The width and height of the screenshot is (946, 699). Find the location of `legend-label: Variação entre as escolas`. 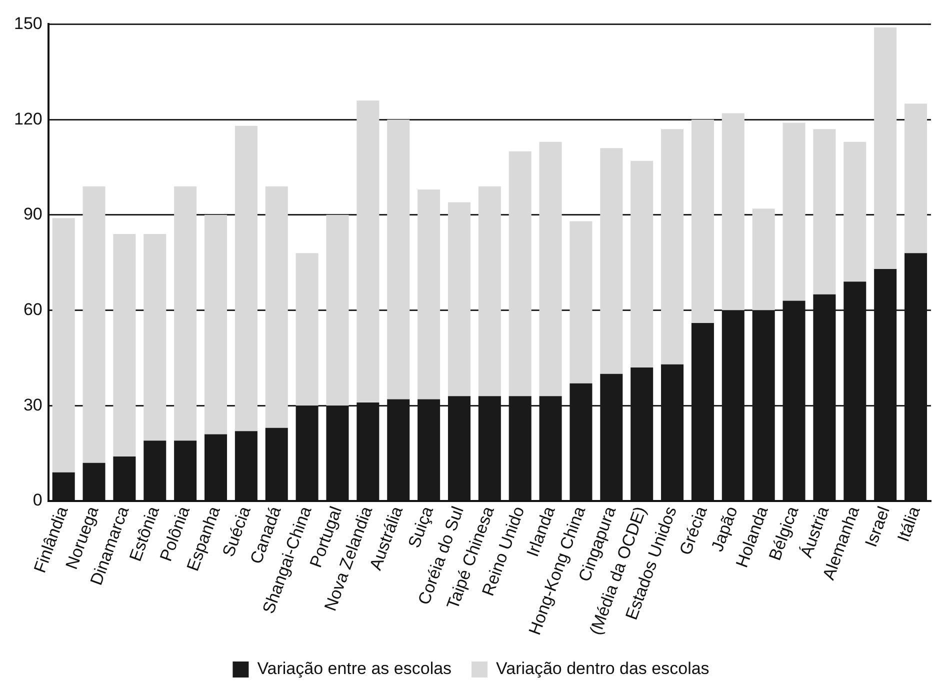

legend-label: Variação entre as escolas is located at coordinates (354, 668).